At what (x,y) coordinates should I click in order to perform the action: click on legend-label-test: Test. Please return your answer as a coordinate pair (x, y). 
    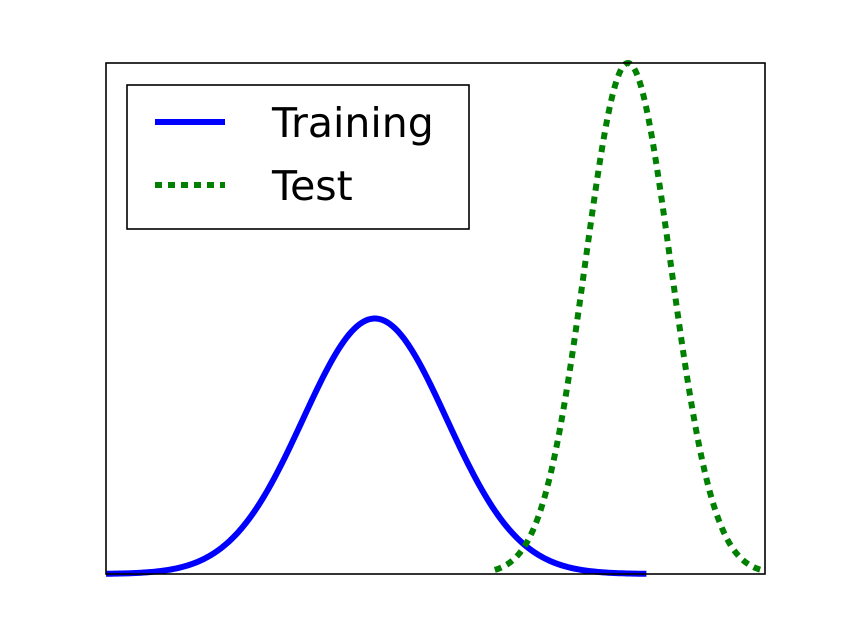
    Looking at the image, I should click on (312, 186).